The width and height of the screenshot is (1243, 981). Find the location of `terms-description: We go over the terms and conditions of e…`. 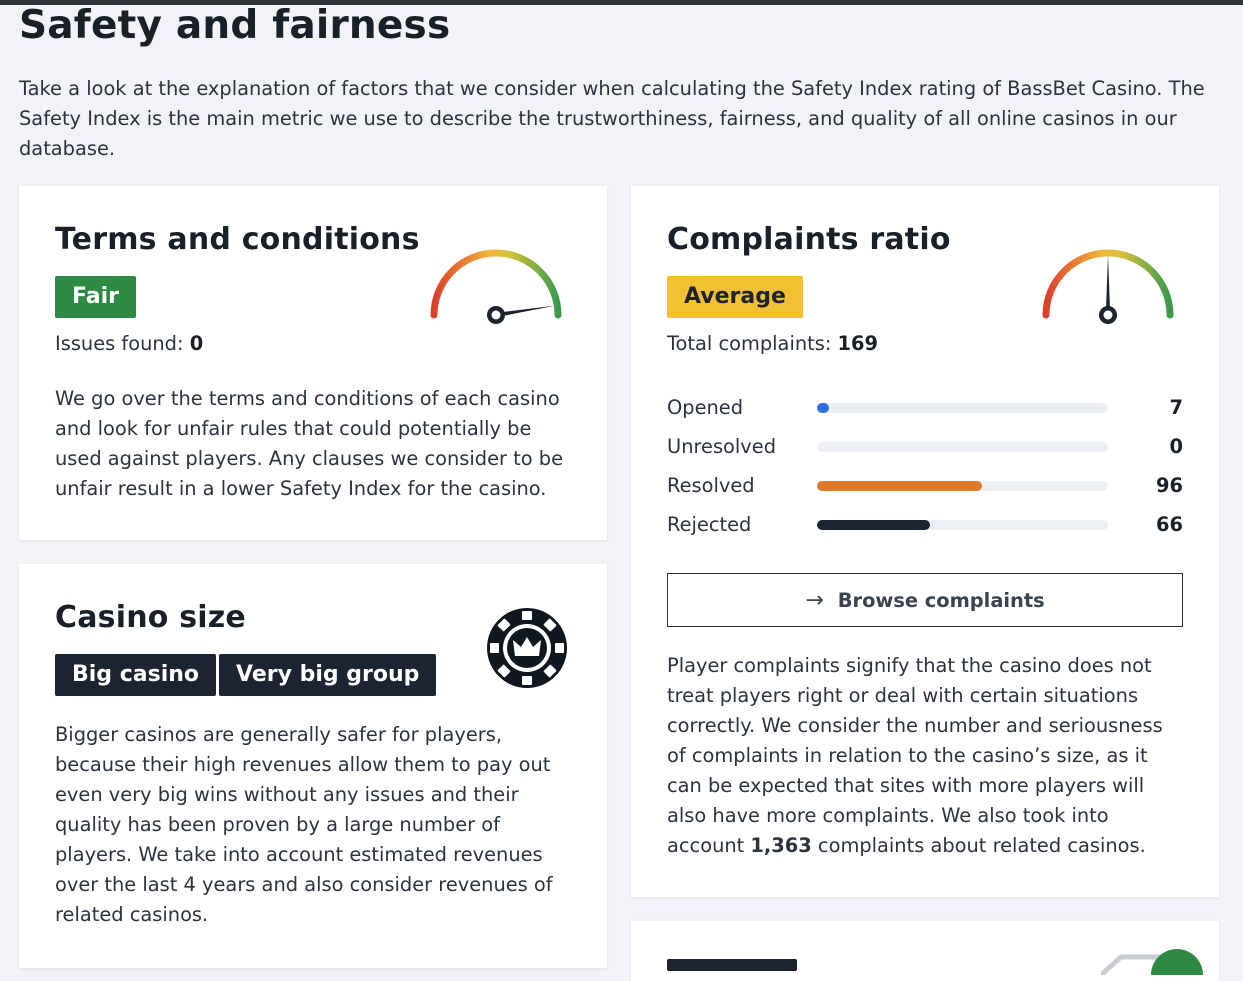

terms-description: We go over the terms and conditions of e… is located at coordinates (309, 443).